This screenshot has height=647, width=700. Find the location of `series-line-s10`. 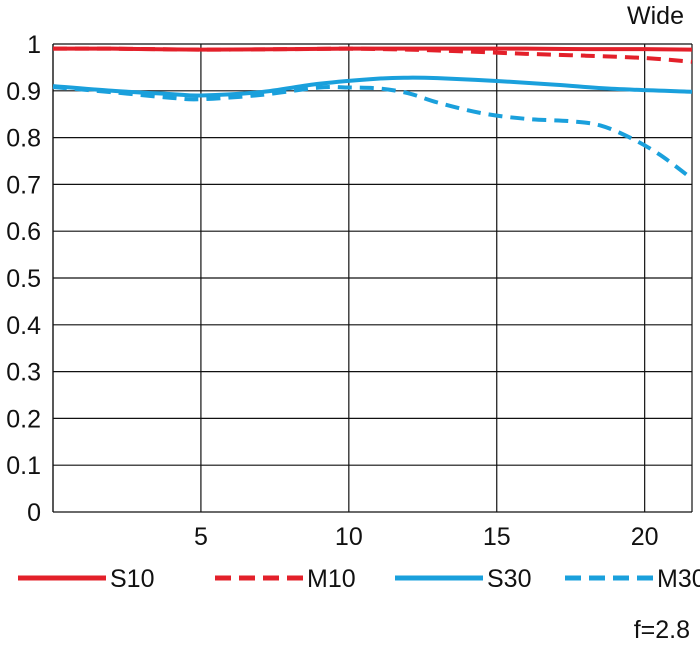

series-line-s10 is located at coordinates (372, 49).